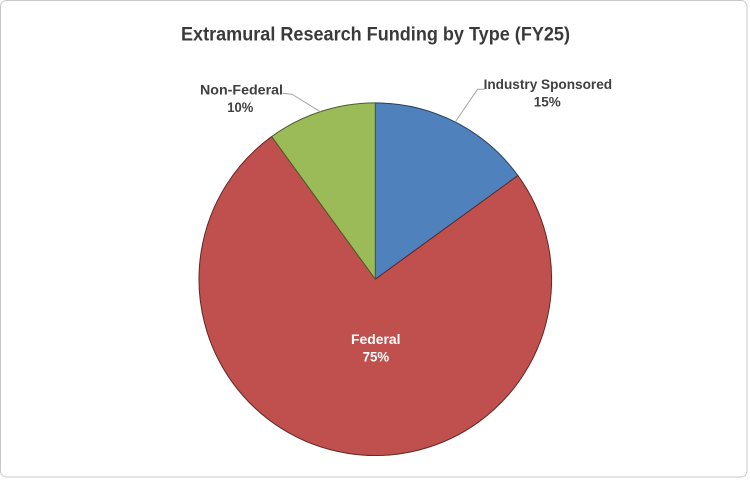  Describe the element at coordinates (376, 339) in the screenshot. I see `svg-text: Federal` at that location.